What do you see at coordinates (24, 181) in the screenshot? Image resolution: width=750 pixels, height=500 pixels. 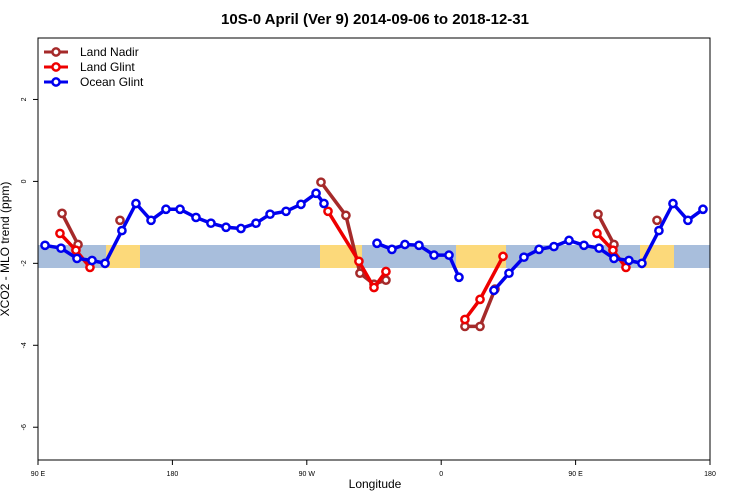 I see `y-tick-label: 0` at bounding box center [24, 181].